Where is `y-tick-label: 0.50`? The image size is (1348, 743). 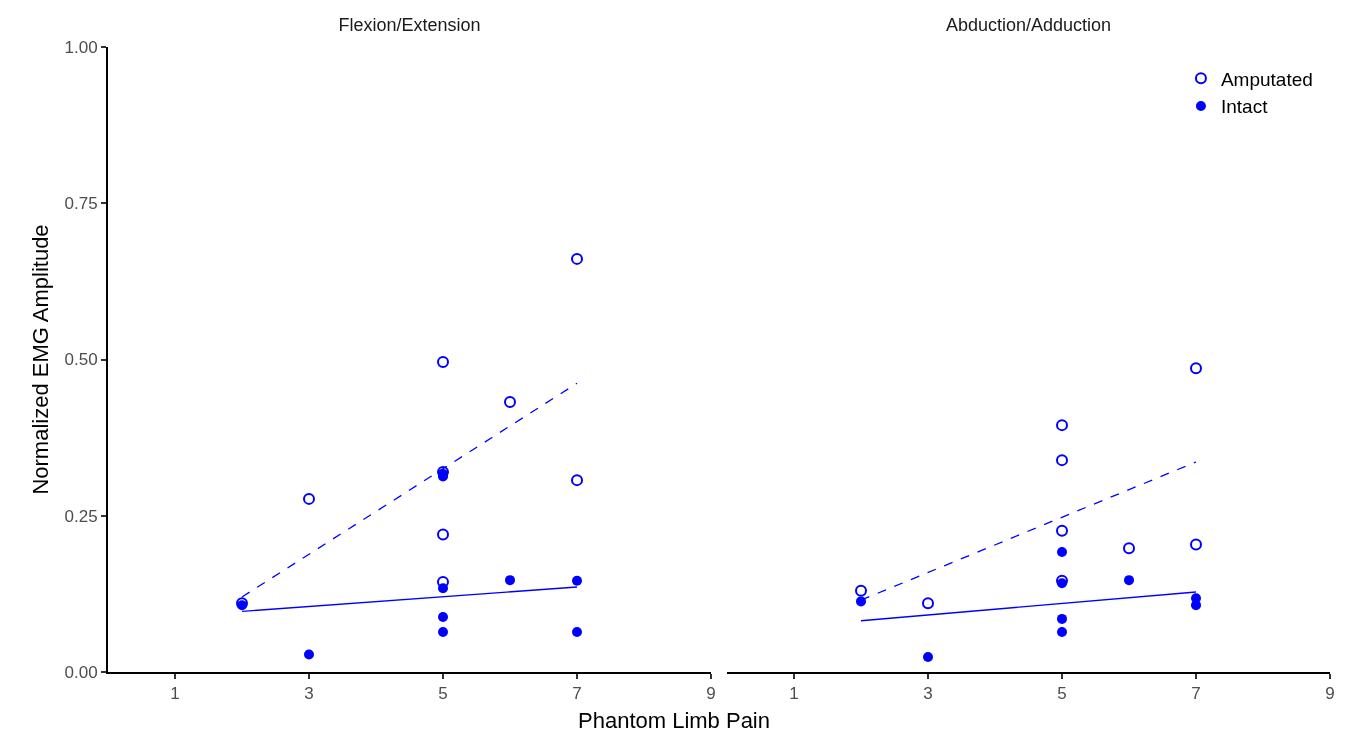
y-tick-label: 0.50 is located at coordinates (81, 360).